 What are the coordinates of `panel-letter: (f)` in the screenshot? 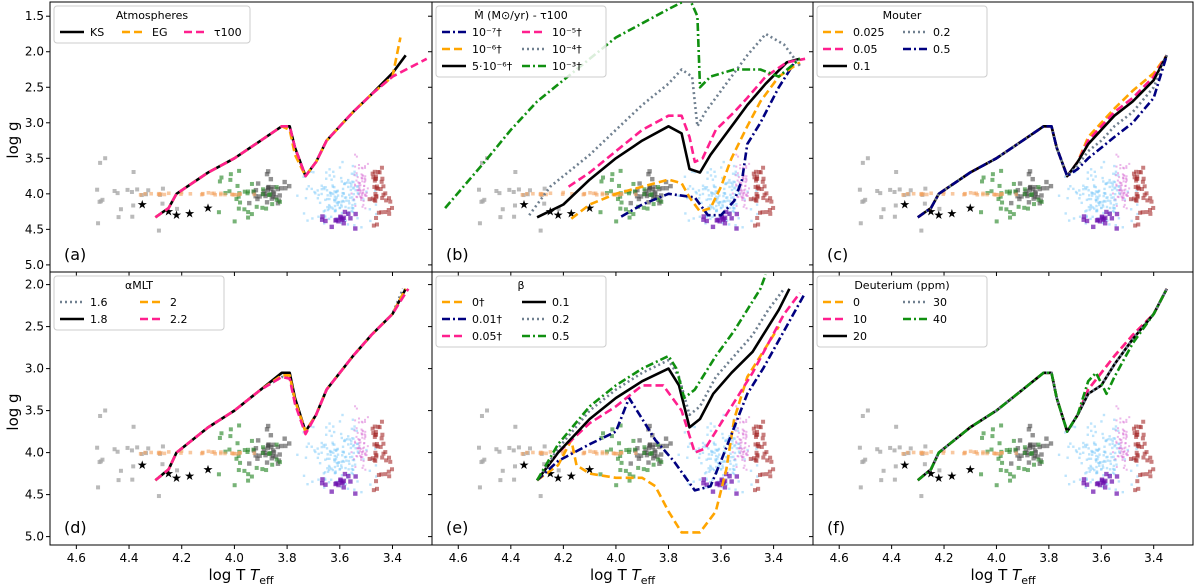 It's located at (836, 527).